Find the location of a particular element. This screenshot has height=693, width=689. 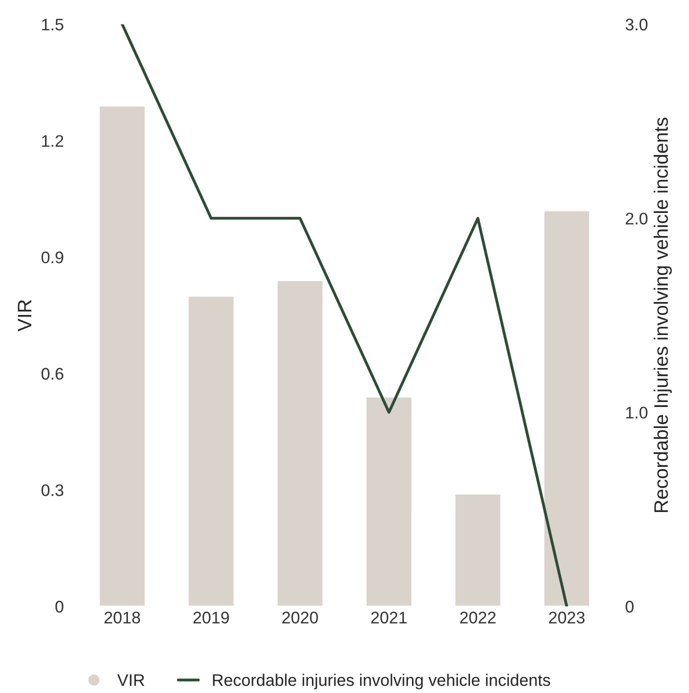

y-axis-title: VIR is located at coordinates (25, 316).